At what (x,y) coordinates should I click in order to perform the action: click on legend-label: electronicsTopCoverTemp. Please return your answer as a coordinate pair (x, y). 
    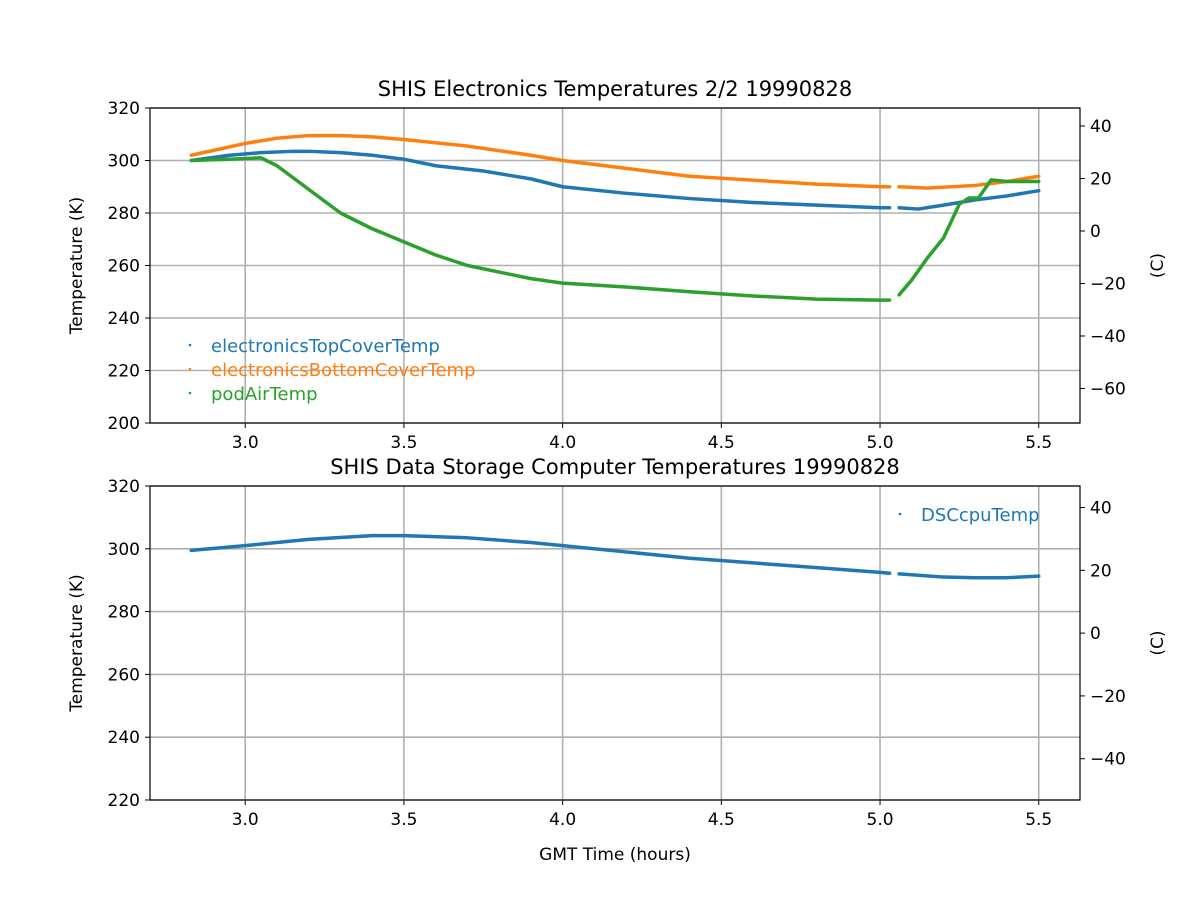
    Looking at the image, I should click on (325, 346).